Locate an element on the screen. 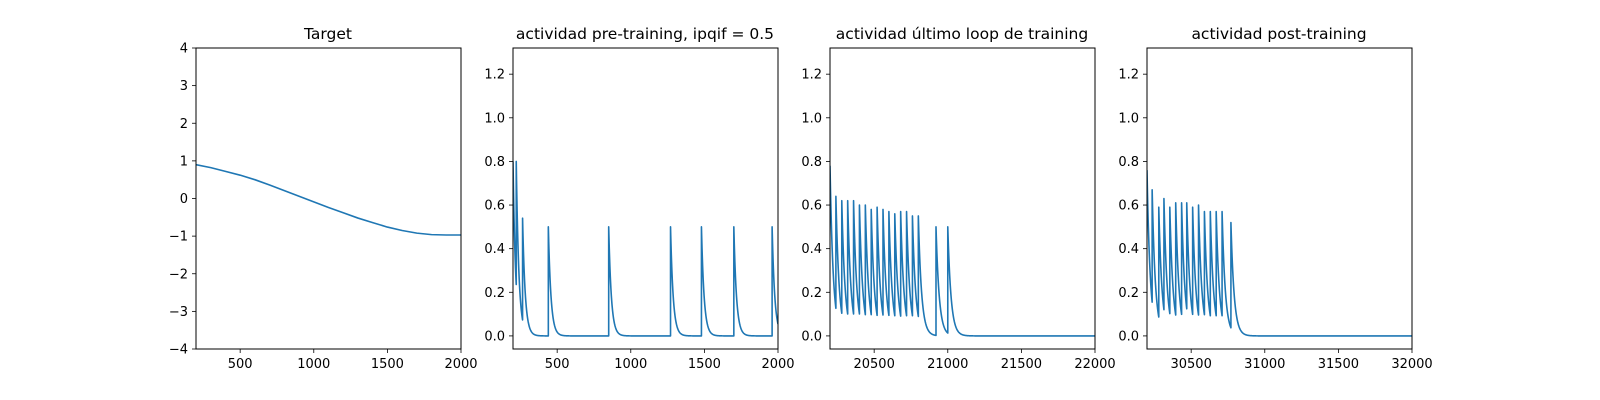 This screenshot has width=1600, height=400. panel-title: actividad post-training is located at coordinates (1278, 34).